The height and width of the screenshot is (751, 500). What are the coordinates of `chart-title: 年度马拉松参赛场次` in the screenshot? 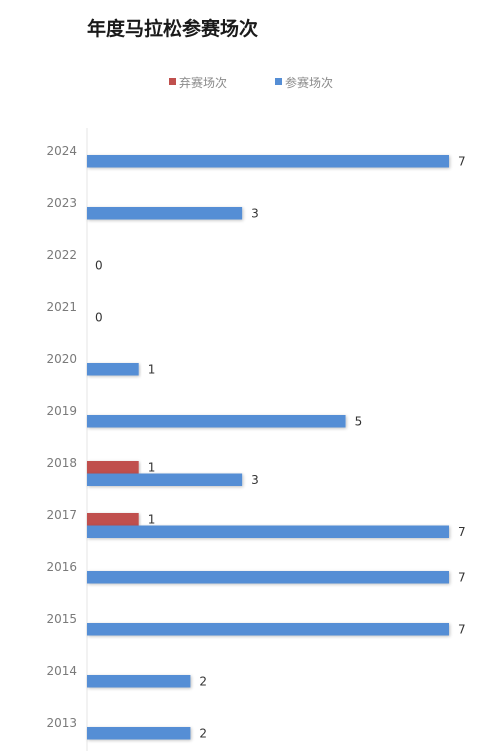 It's located at (173, 29).